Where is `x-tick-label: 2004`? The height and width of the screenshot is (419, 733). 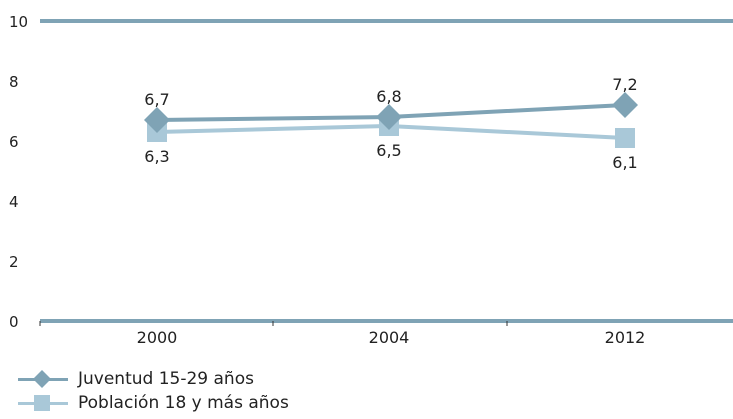
x-tick-label: 2004 is located at coordinates (389, 337).